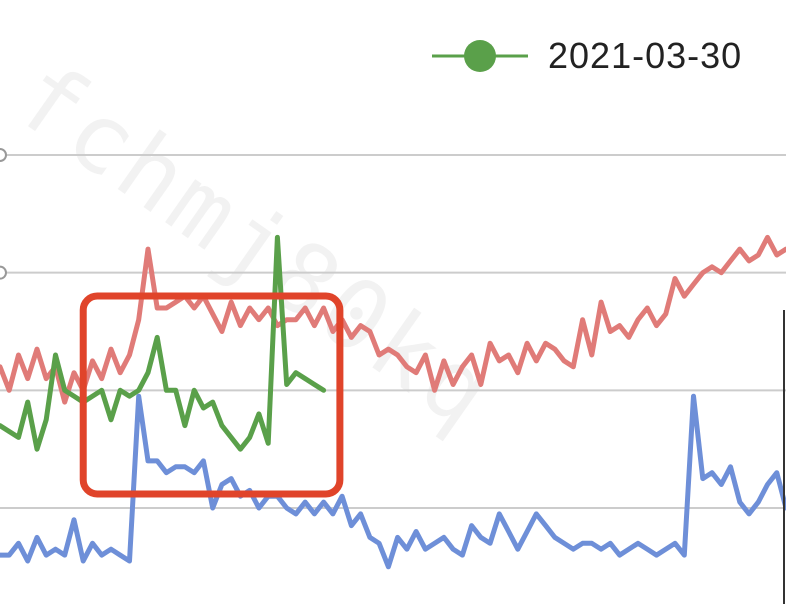  I want to click on highlight-layer, so click(211, 395).